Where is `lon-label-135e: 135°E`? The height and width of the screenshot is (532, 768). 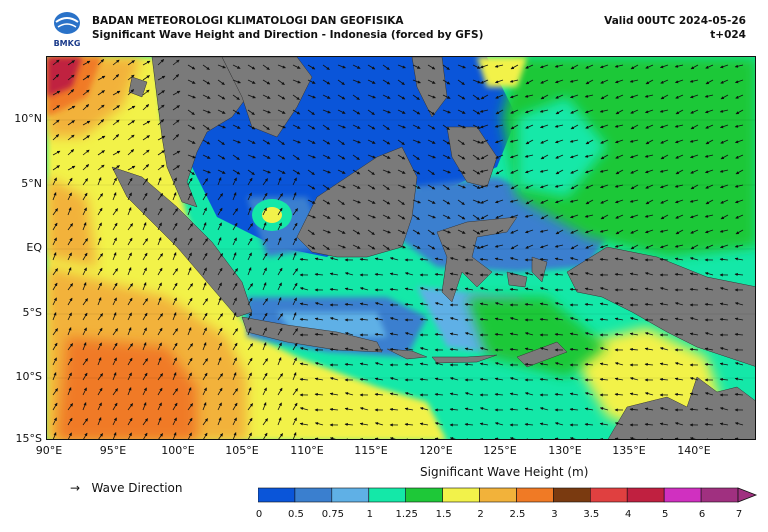 lon-label-135e: 135°E is located at coordinates (629, 450).